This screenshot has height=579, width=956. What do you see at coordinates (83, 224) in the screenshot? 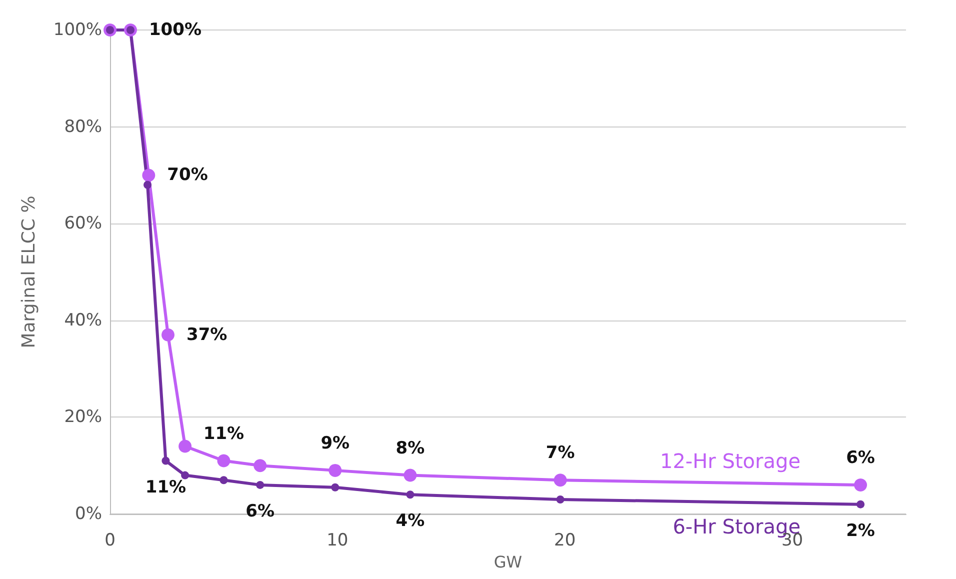
I see `y-tick-label: 60%` at bounding box center [83, 224].